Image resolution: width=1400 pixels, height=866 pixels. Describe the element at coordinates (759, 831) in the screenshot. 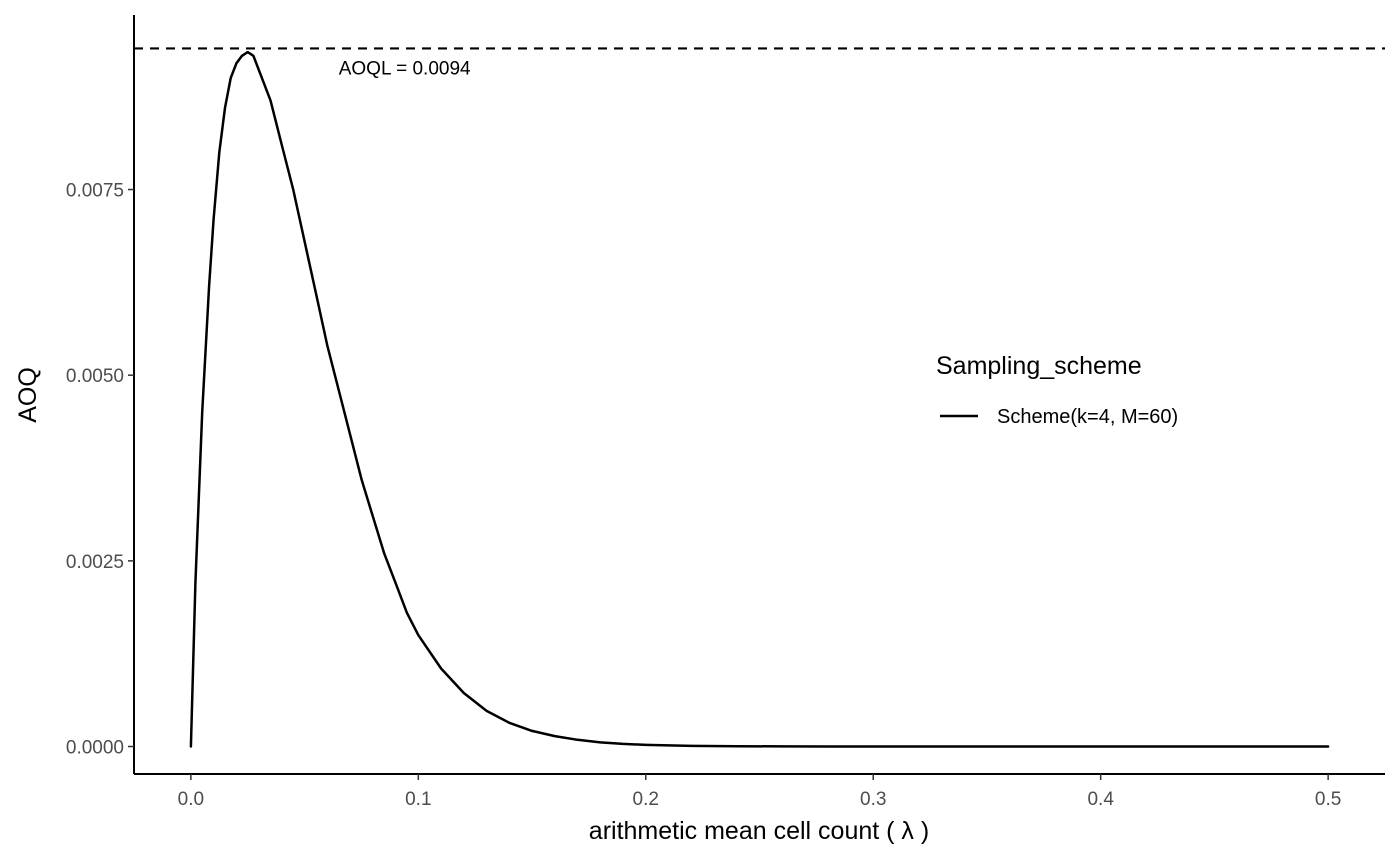

I see `x-axis-title: arithmetic mean cell count ( λ )` at that location.